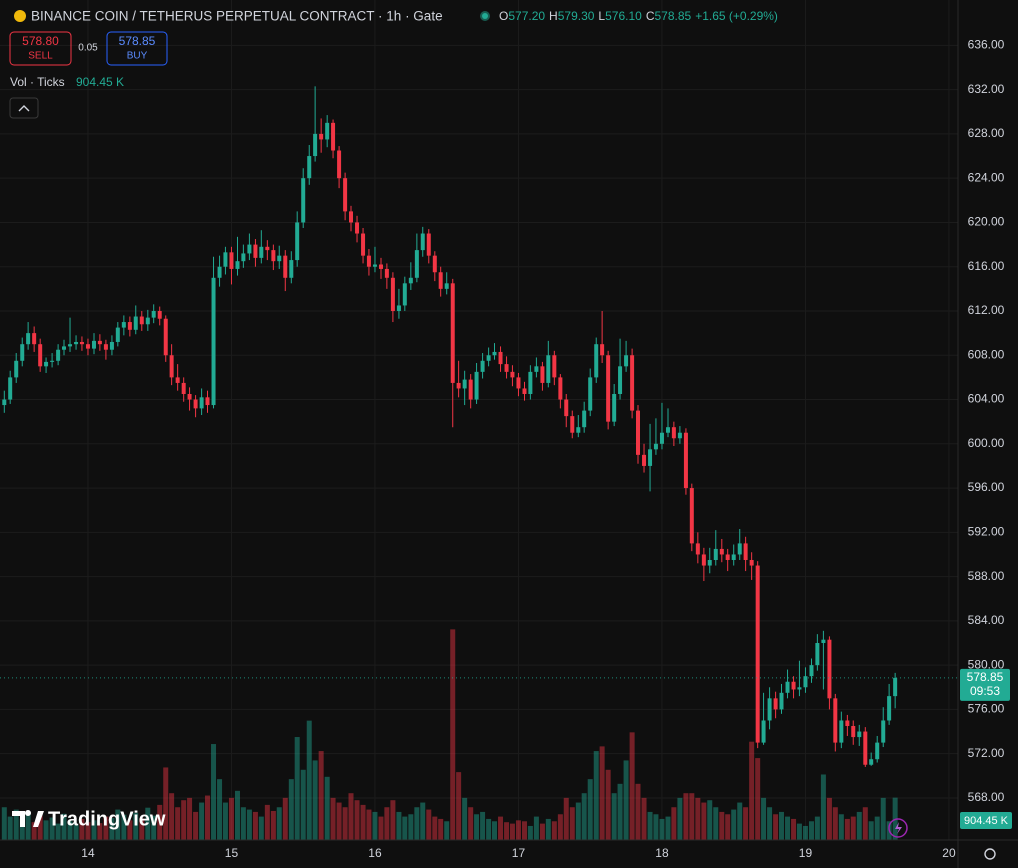 The height and width of the screenshot is (868, 1018). What do you see at coordinates (898, 828) in the screenshot?
I see `alert-icon` at bounding box center [898, 828].